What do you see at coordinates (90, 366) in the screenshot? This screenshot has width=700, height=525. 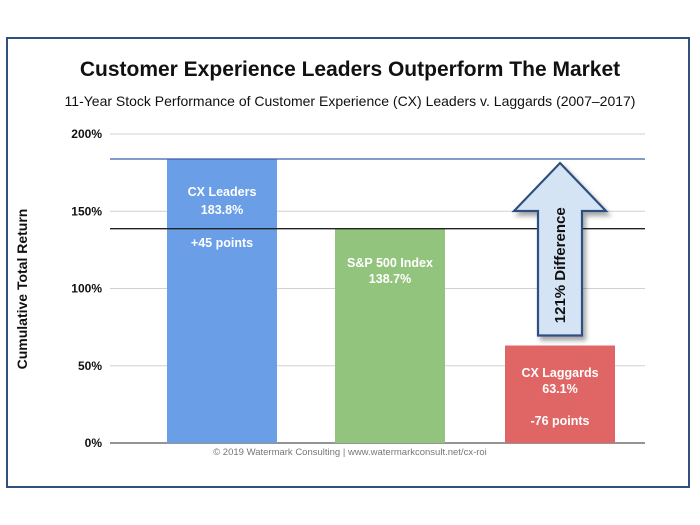 I see `y-tick-label: 50%` at bounding box center [90, 366].